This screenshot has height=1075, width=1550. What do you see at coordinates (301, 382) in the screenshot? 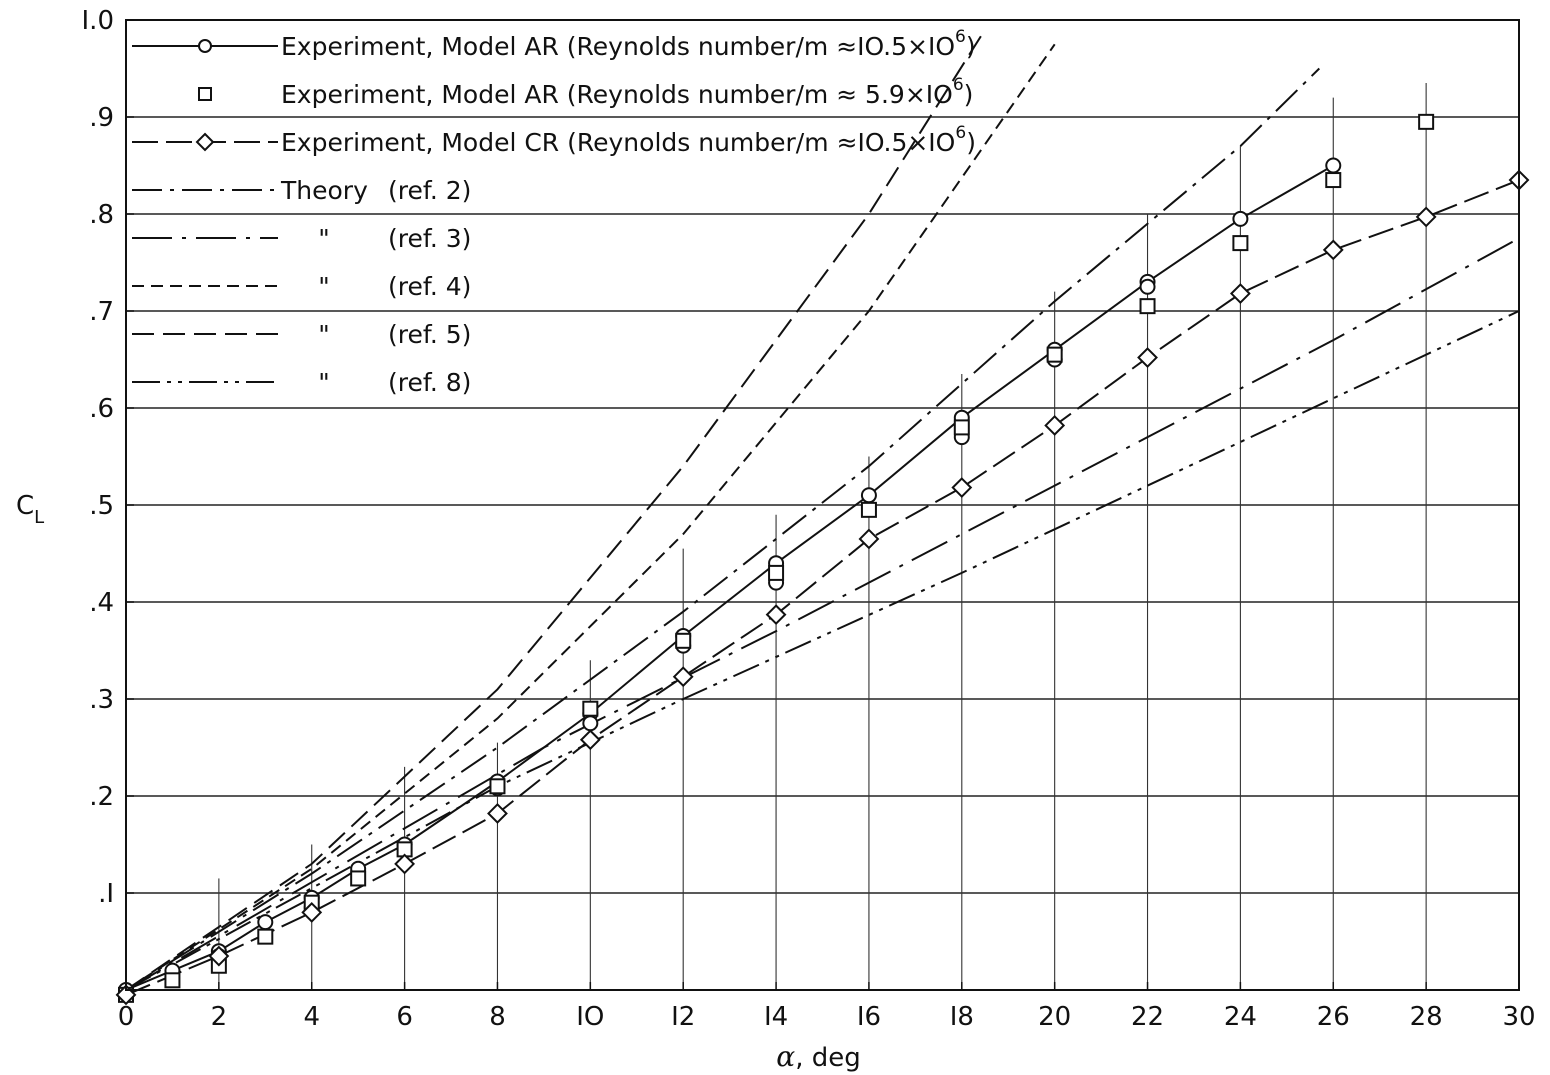
I see `legend-entry-7: " (ref. 8)` at bounding box center [301, 382].